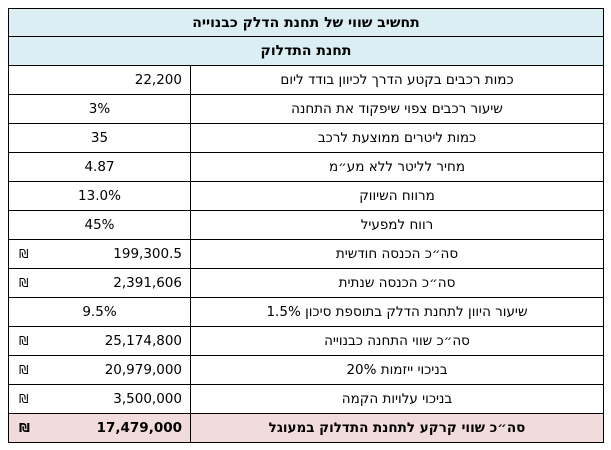  I want to click on value-cell: 9.5%, so click(99, 312).